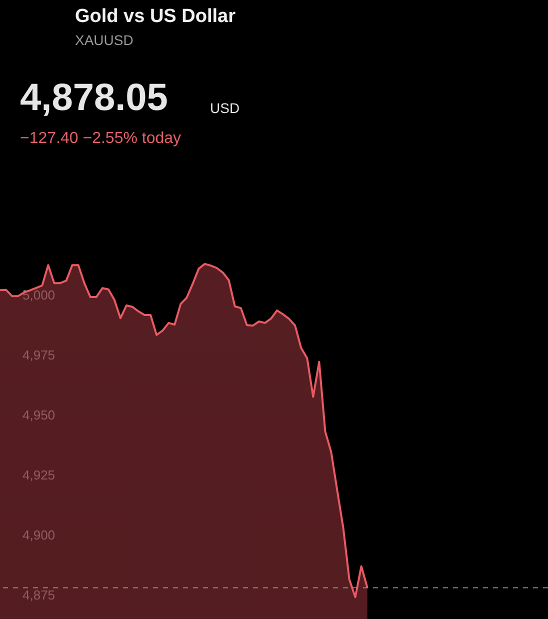 The height and width of the screenshot is (619, 548). I want to click on annotation: −127.40 −2.55% today, so click(101, 138).